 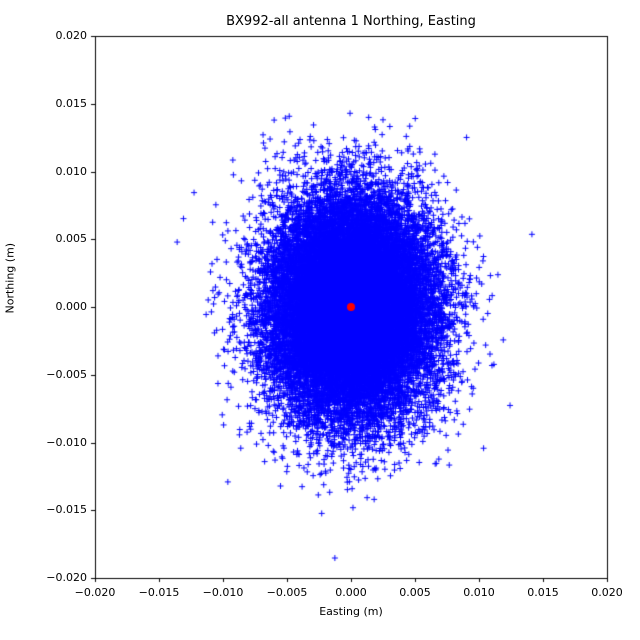 What do you see at coordinates (223, 592) in the screenshot?
I see `x-tick-label: −0.010` at bounding box center [223, 592].